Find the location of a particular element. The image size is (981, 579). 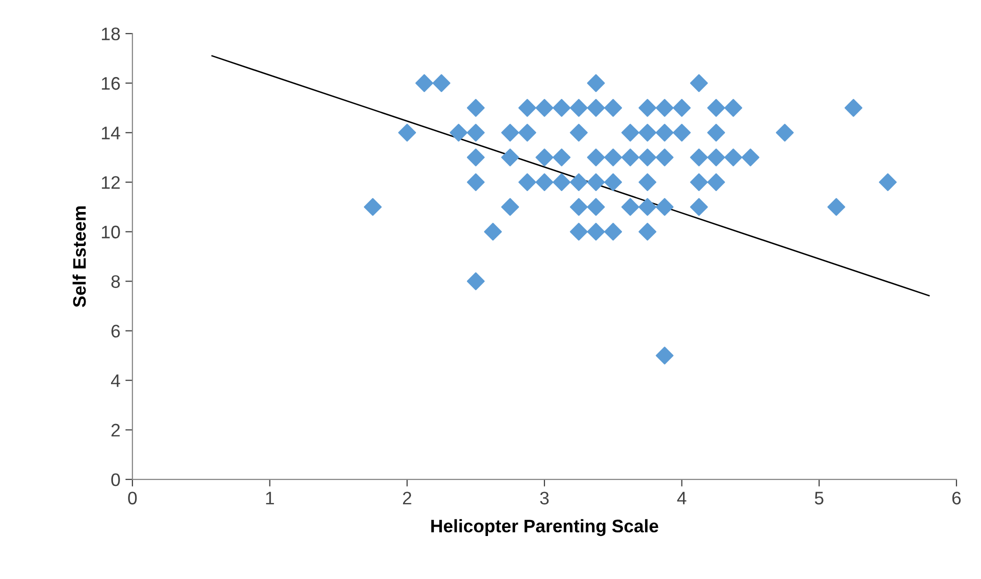

x-tick-label: 5 is located at coordinates (819, 498).